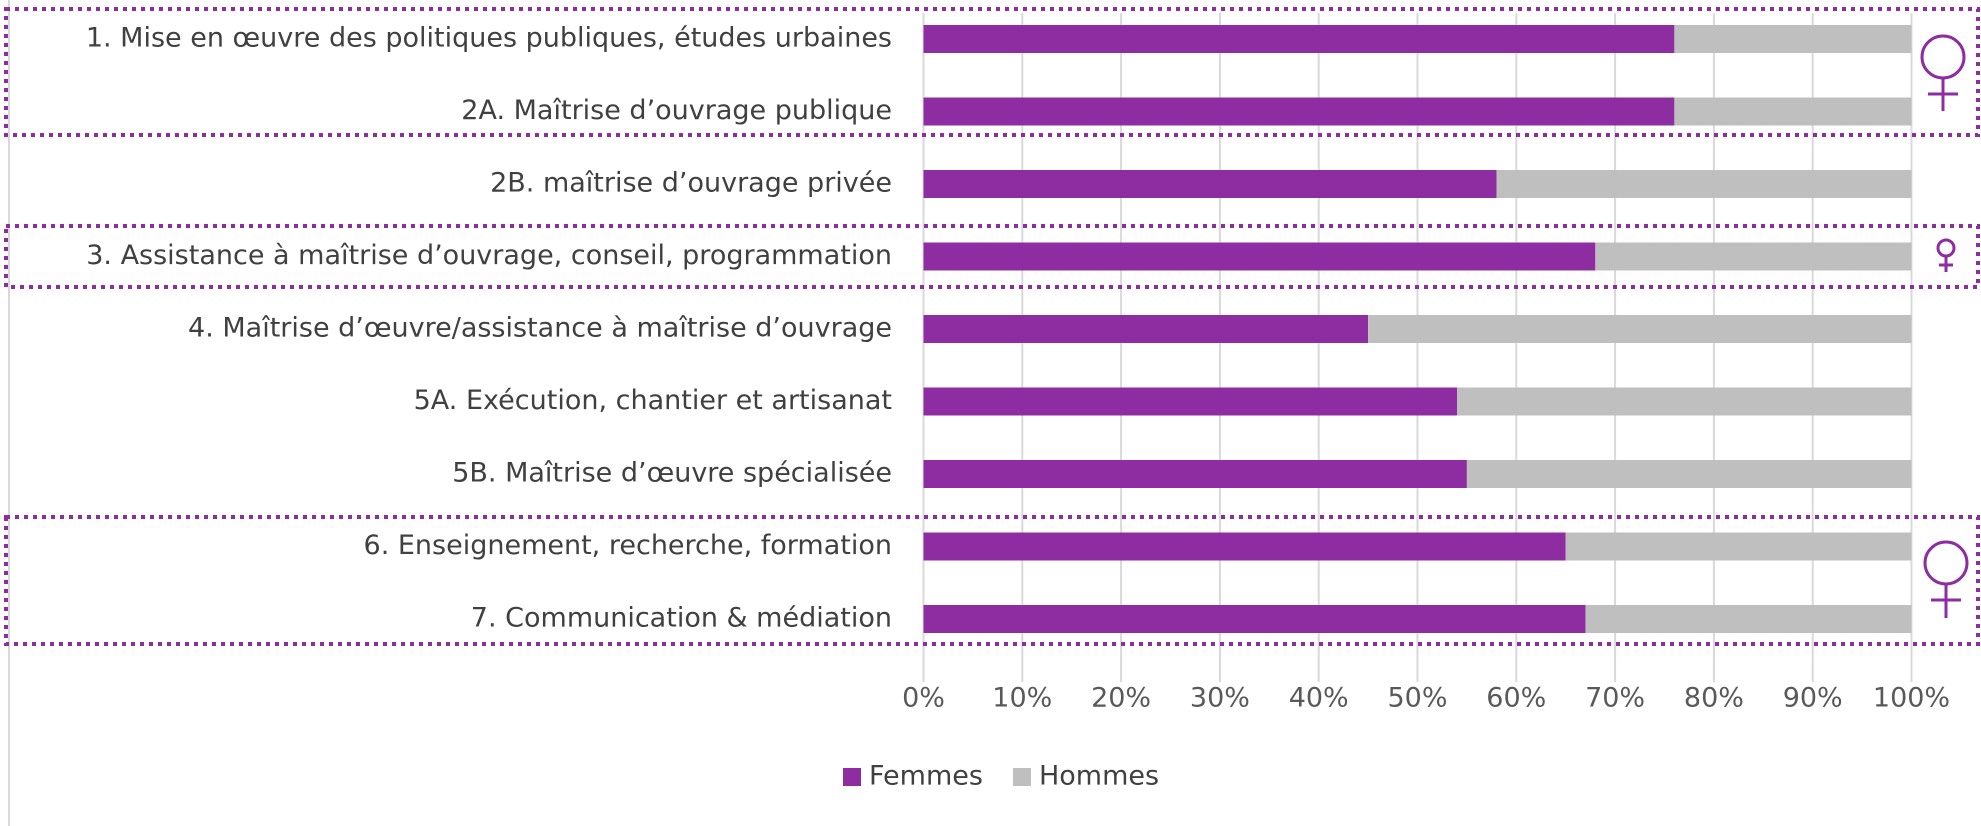  What do you see at coordinates (672, 473) in the screenshot?
I see `category-label: 5B. Maîtrise d’œuvre spécialisée` at bounding box center [672, 473].